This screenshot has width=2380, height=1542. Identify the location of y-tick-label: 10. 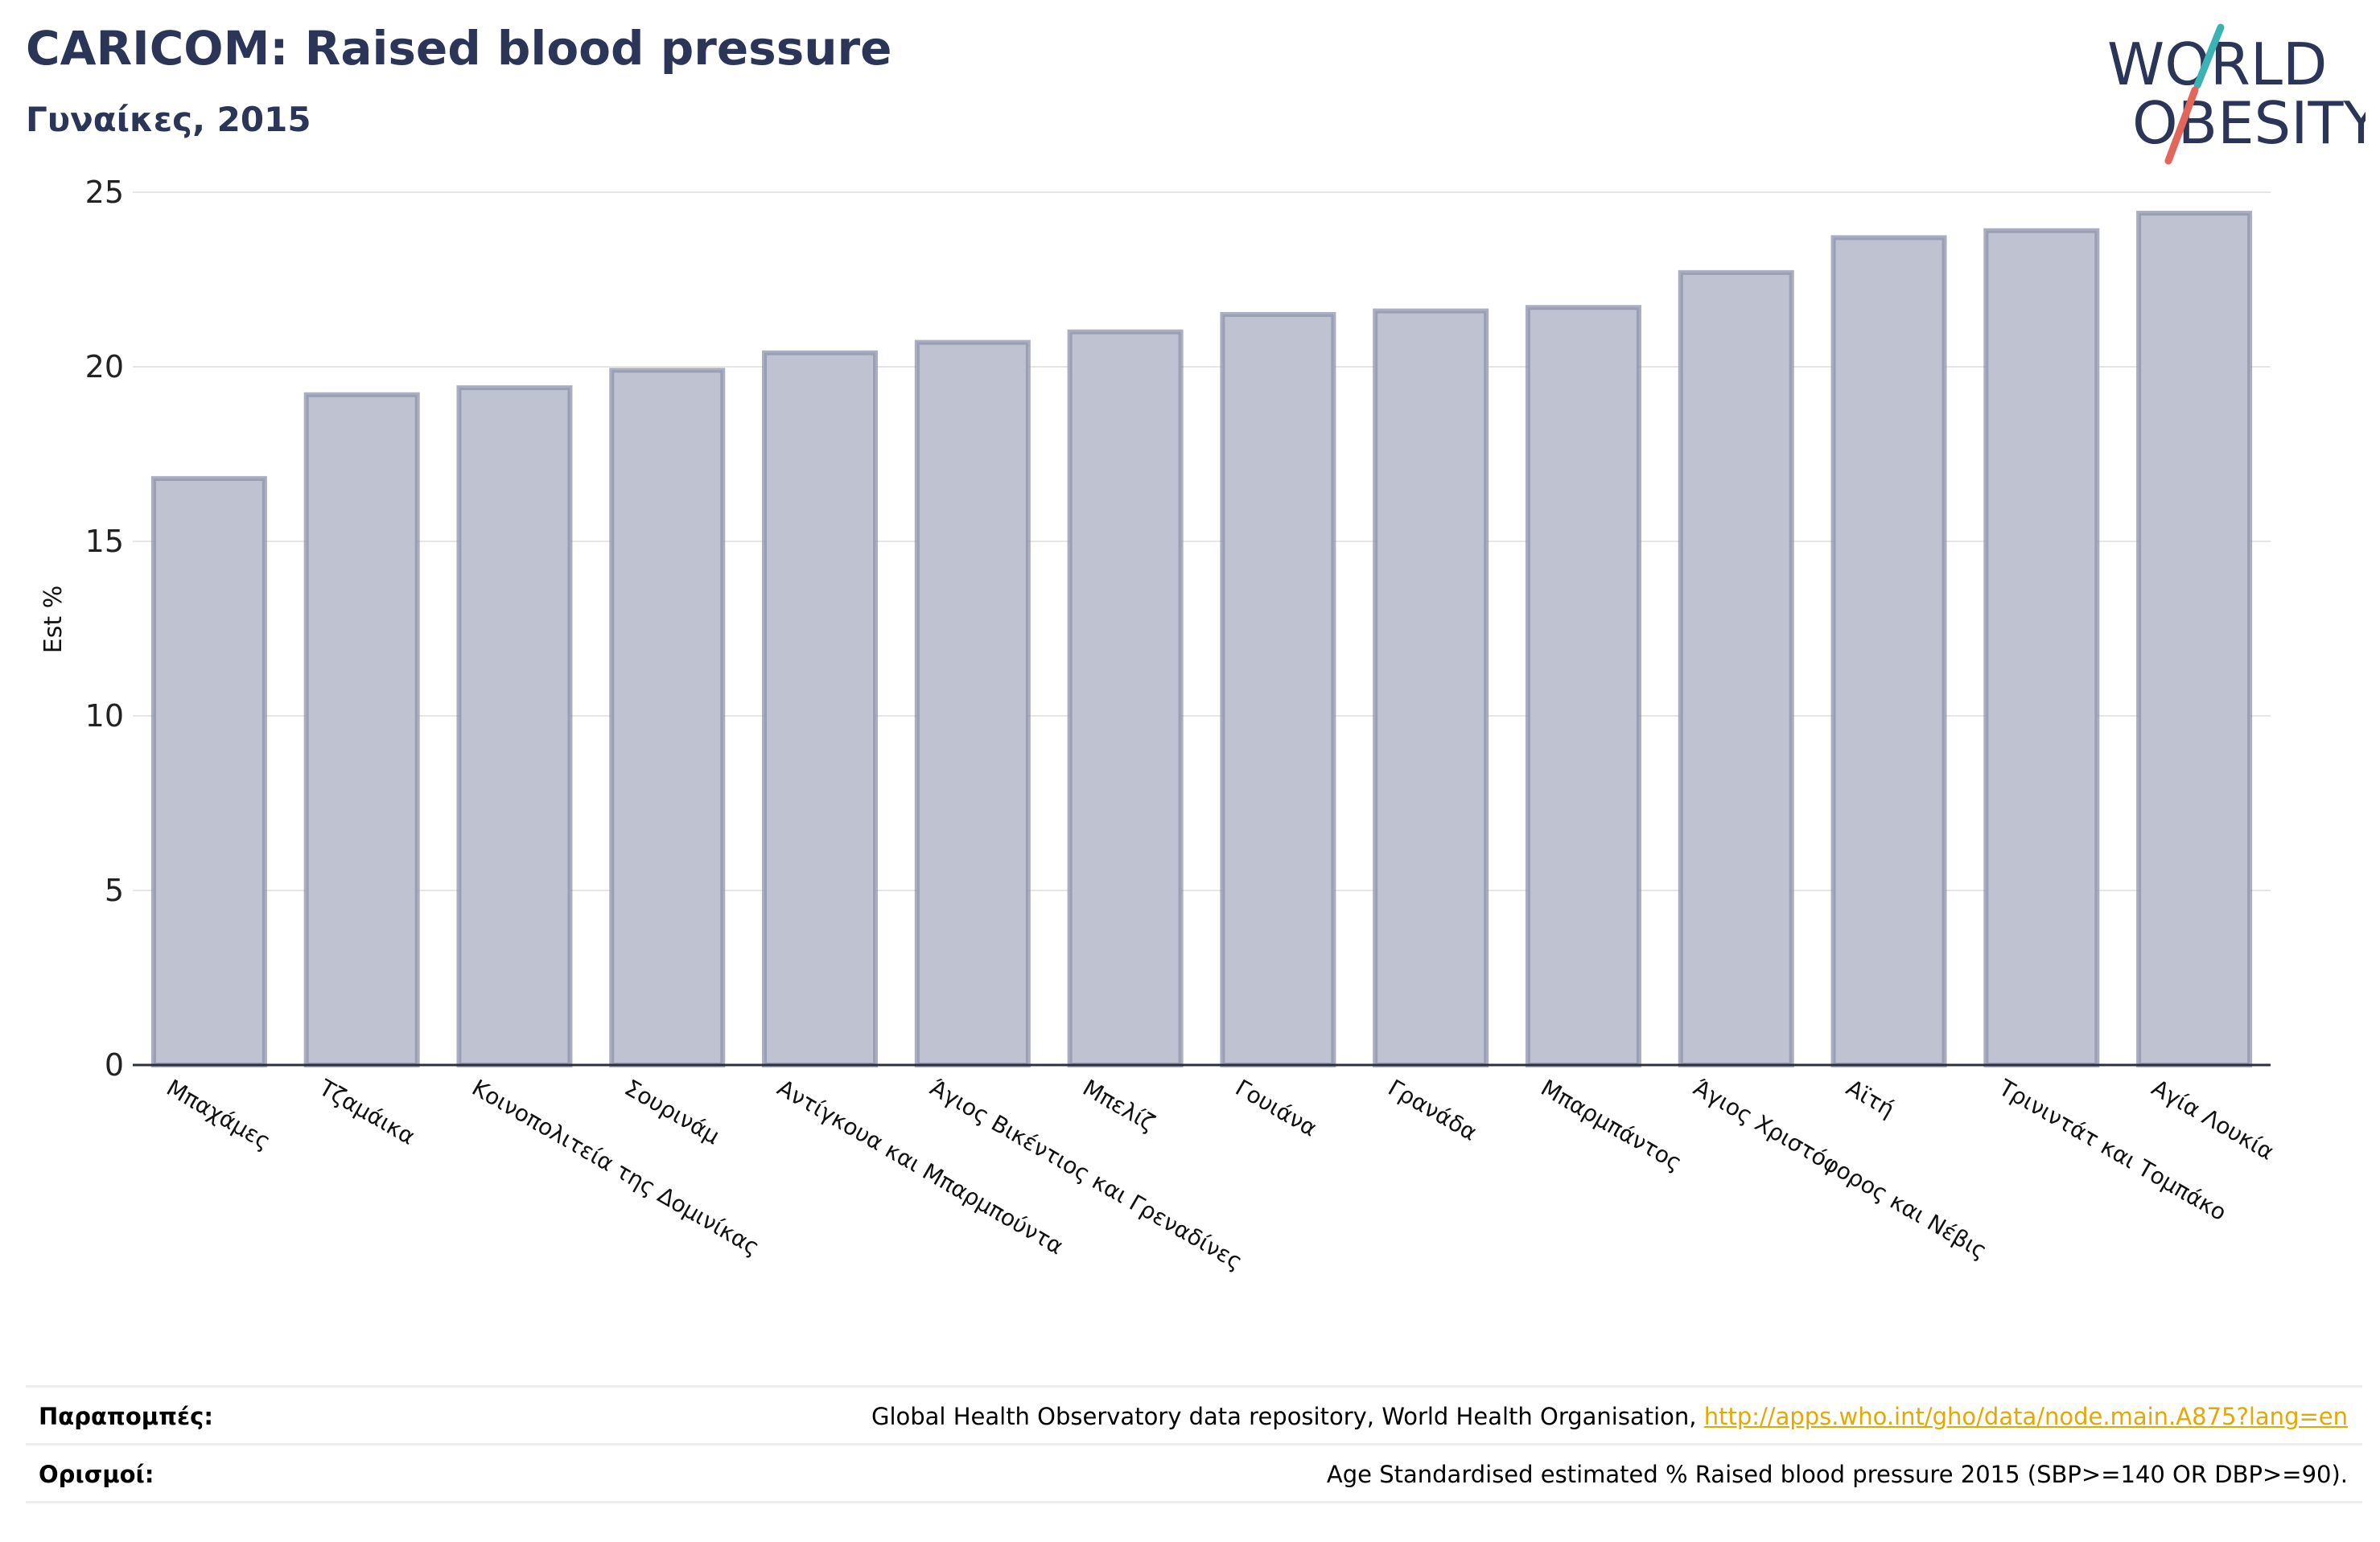
(104, 716).